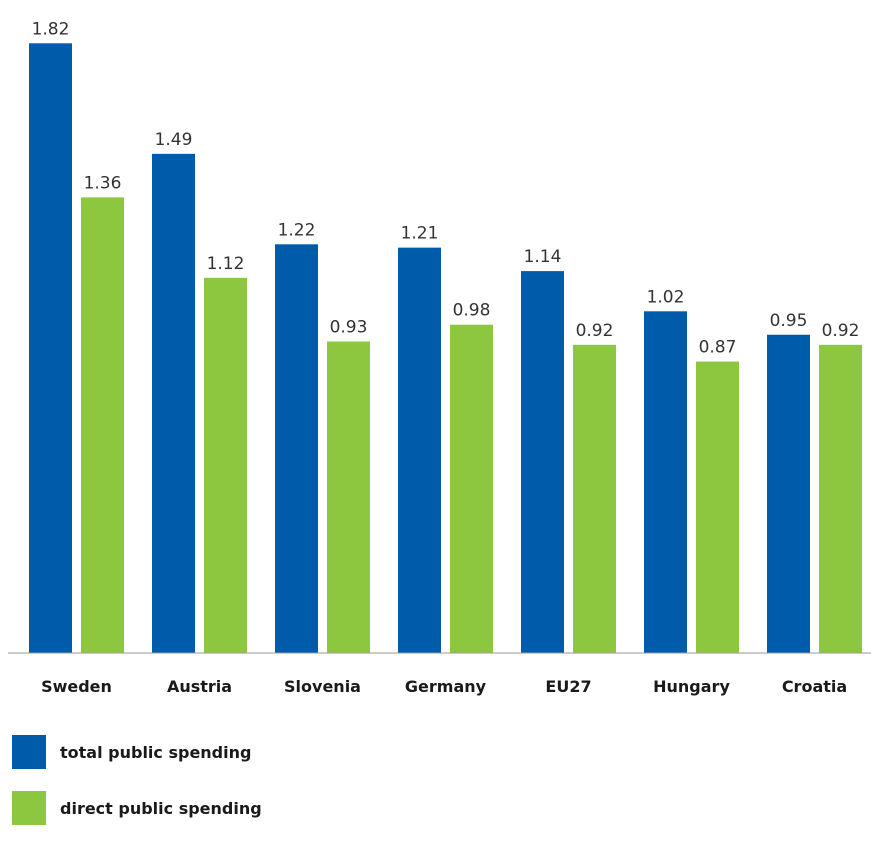 The width and height of the screenshot is (871, 847). What do you see at coordinates (691, 686) in the screenshot?
I see `category-label-hungary: Hungary` at bounding box center [691, 686].